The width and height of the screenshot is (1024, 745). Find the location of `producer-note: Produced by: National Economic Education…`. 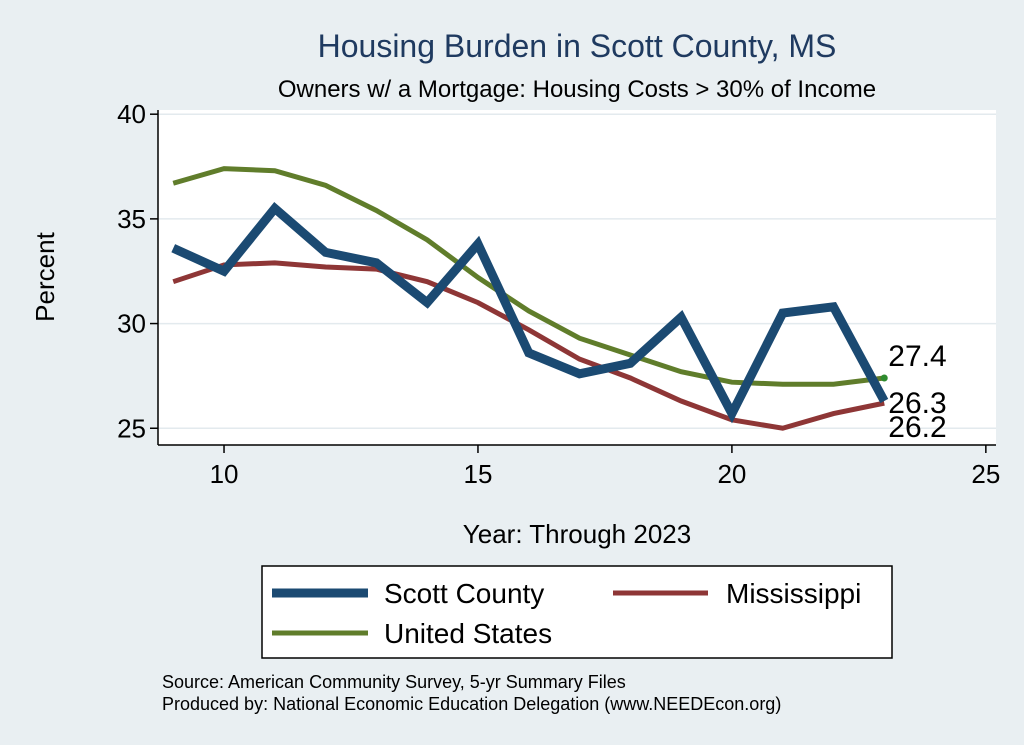

producer-note: Produced by: National Economic Education… is located at coordinates (471, 704).